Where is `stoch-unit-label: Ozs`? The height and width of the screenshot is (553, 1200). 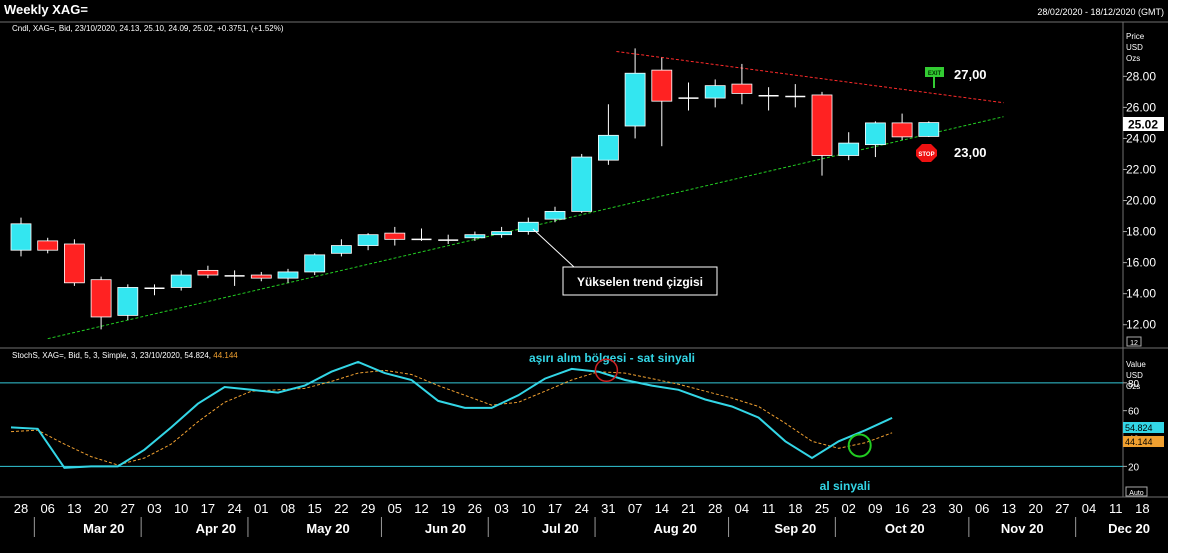
stoch-unit-label: Ozs is located at coordinates (1133, 386).